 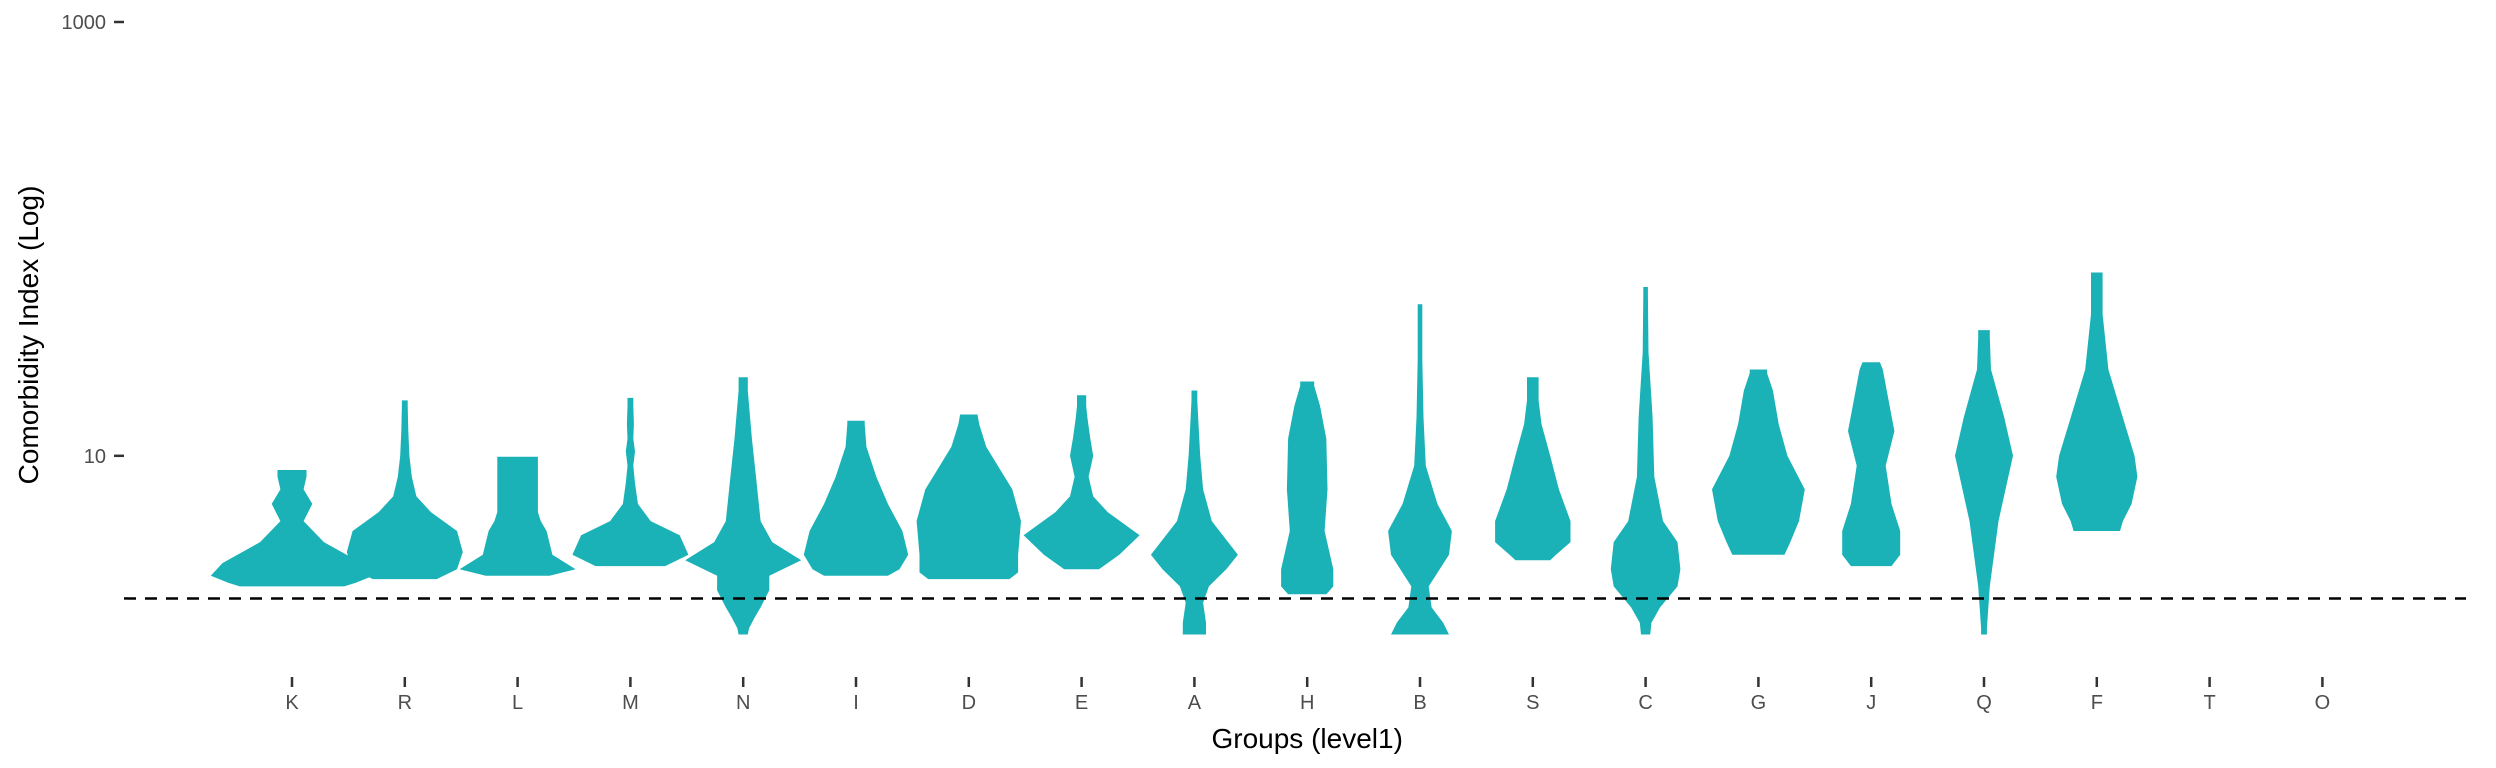 What do you see at coordinates (856, 498) in the screenshot?
I see `violin-I` at bounding box center [856, 498].